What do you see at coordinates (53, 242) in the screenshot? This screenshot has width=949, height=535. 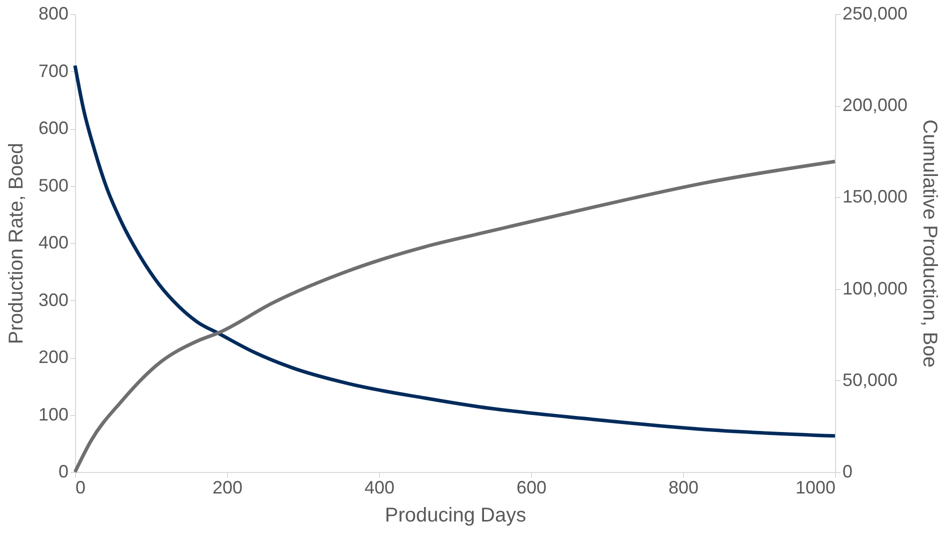 I see `y-tick-label: 400` at bounding box center [53, 242].